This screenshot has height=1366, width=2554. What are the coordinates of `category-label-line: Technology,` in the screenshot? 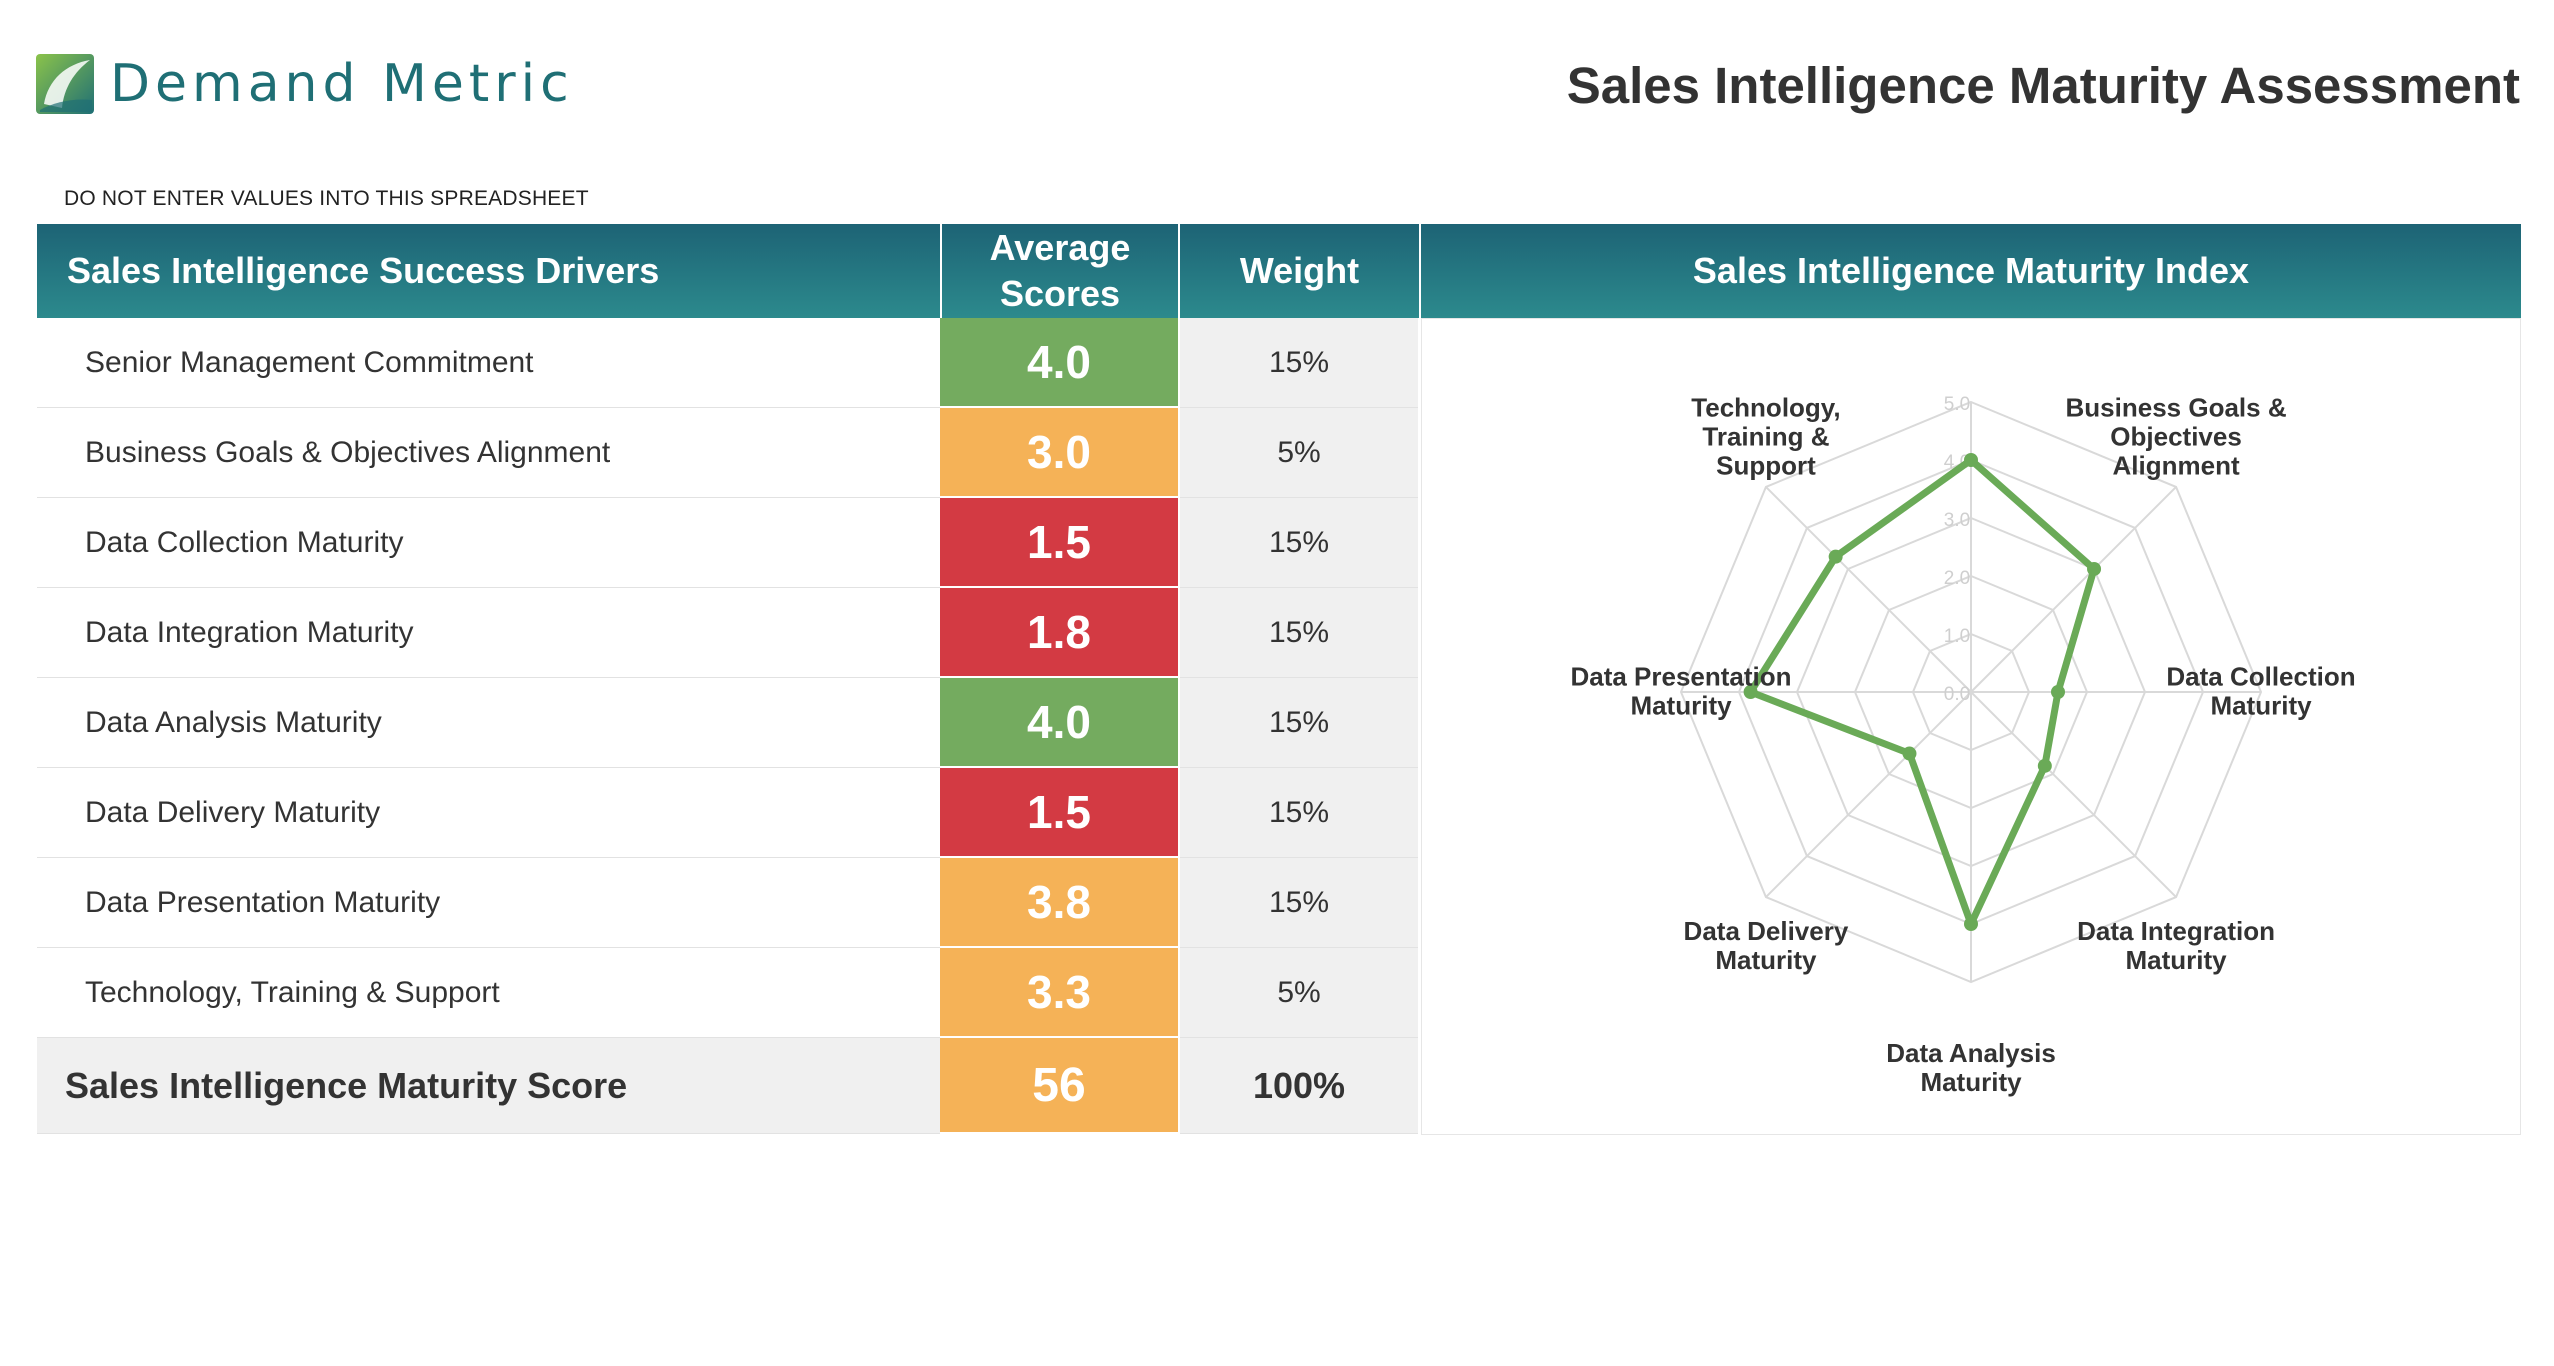 It's located at (1765, 407).